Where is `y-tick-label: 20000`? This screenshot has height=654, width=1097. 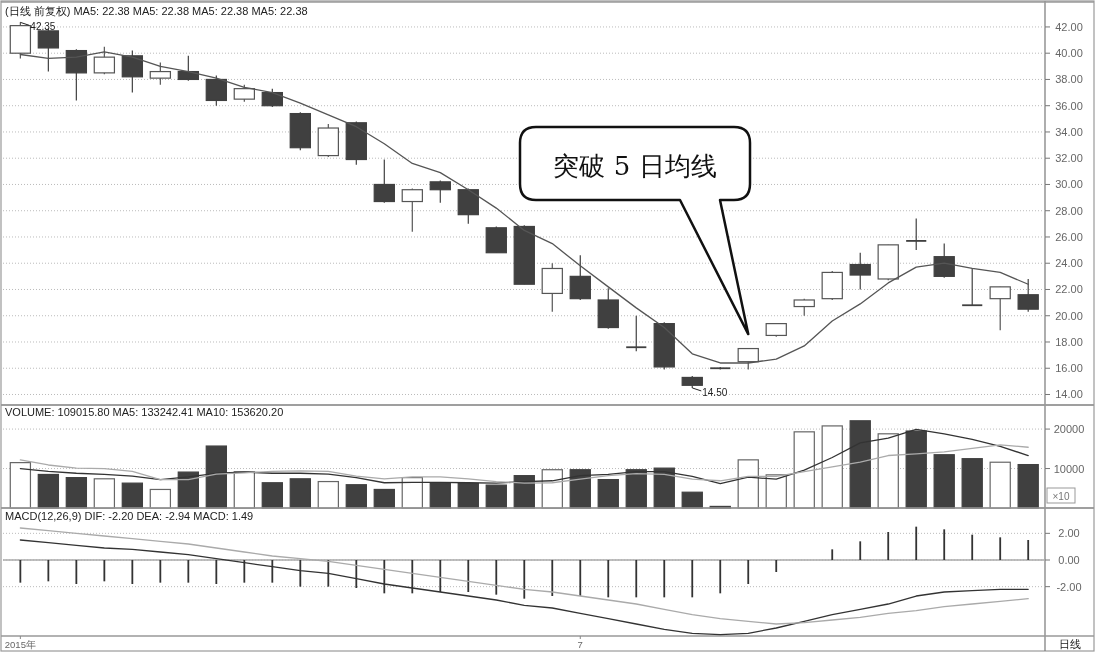
y-tick-label: 20000 is located at coordinates (1069, 429).